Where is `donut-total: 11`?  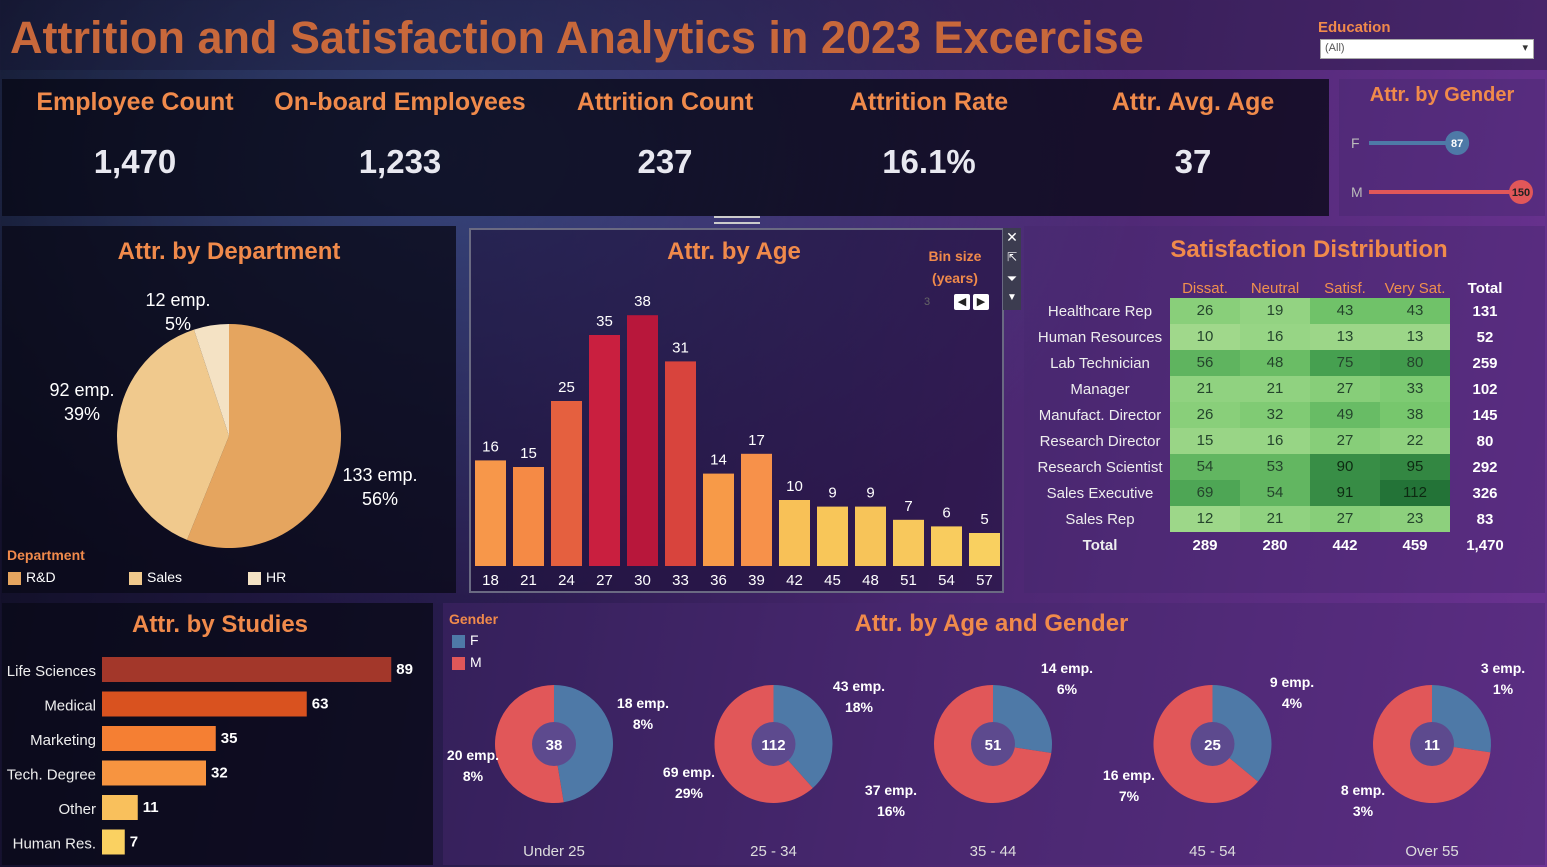 donut-total: 11 is located at coordinates (1432, 745).